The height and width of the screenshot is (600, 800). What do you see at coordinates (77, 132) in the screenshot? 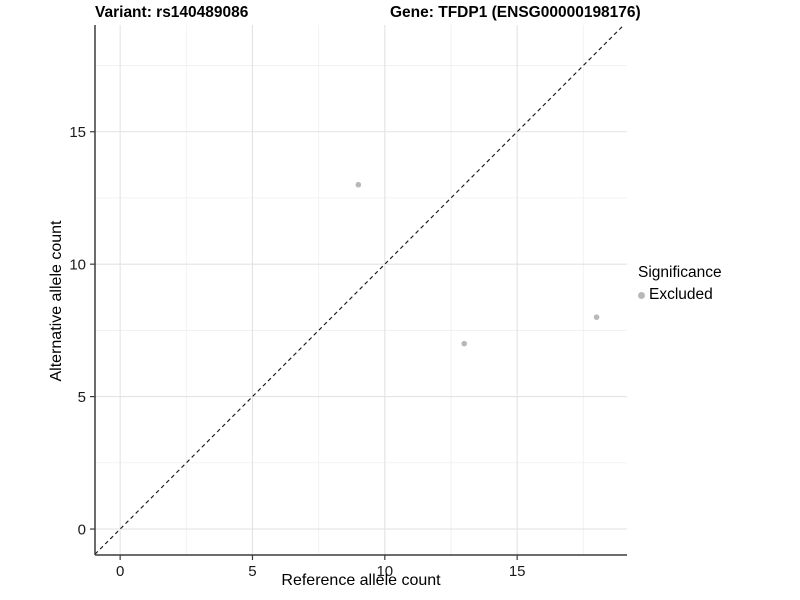
I see `y-tick-label: 15` at bounding box center [77, 132].